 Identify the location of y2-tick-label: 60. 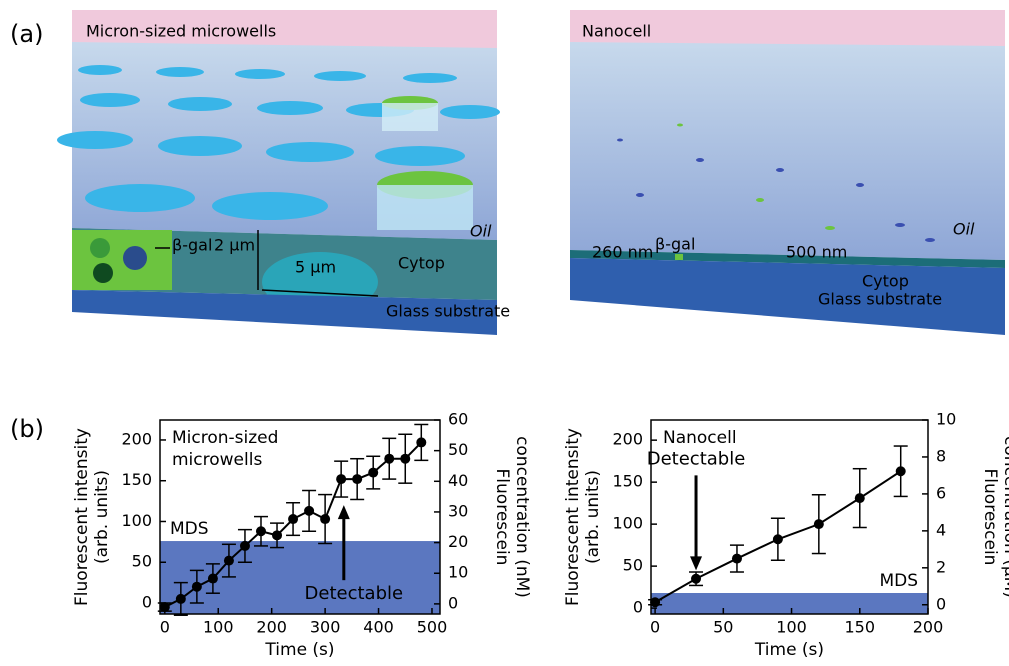
(458, 419).